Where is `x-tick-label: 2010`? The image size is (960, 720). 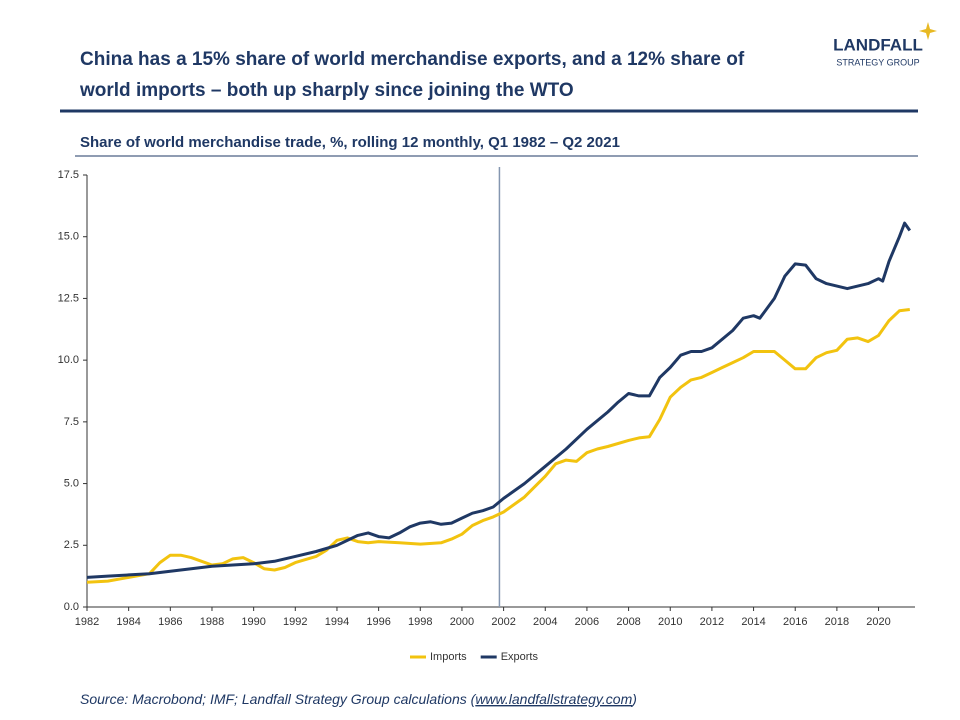
x-tick-label: 2010 is located at coordinates (670, 622).